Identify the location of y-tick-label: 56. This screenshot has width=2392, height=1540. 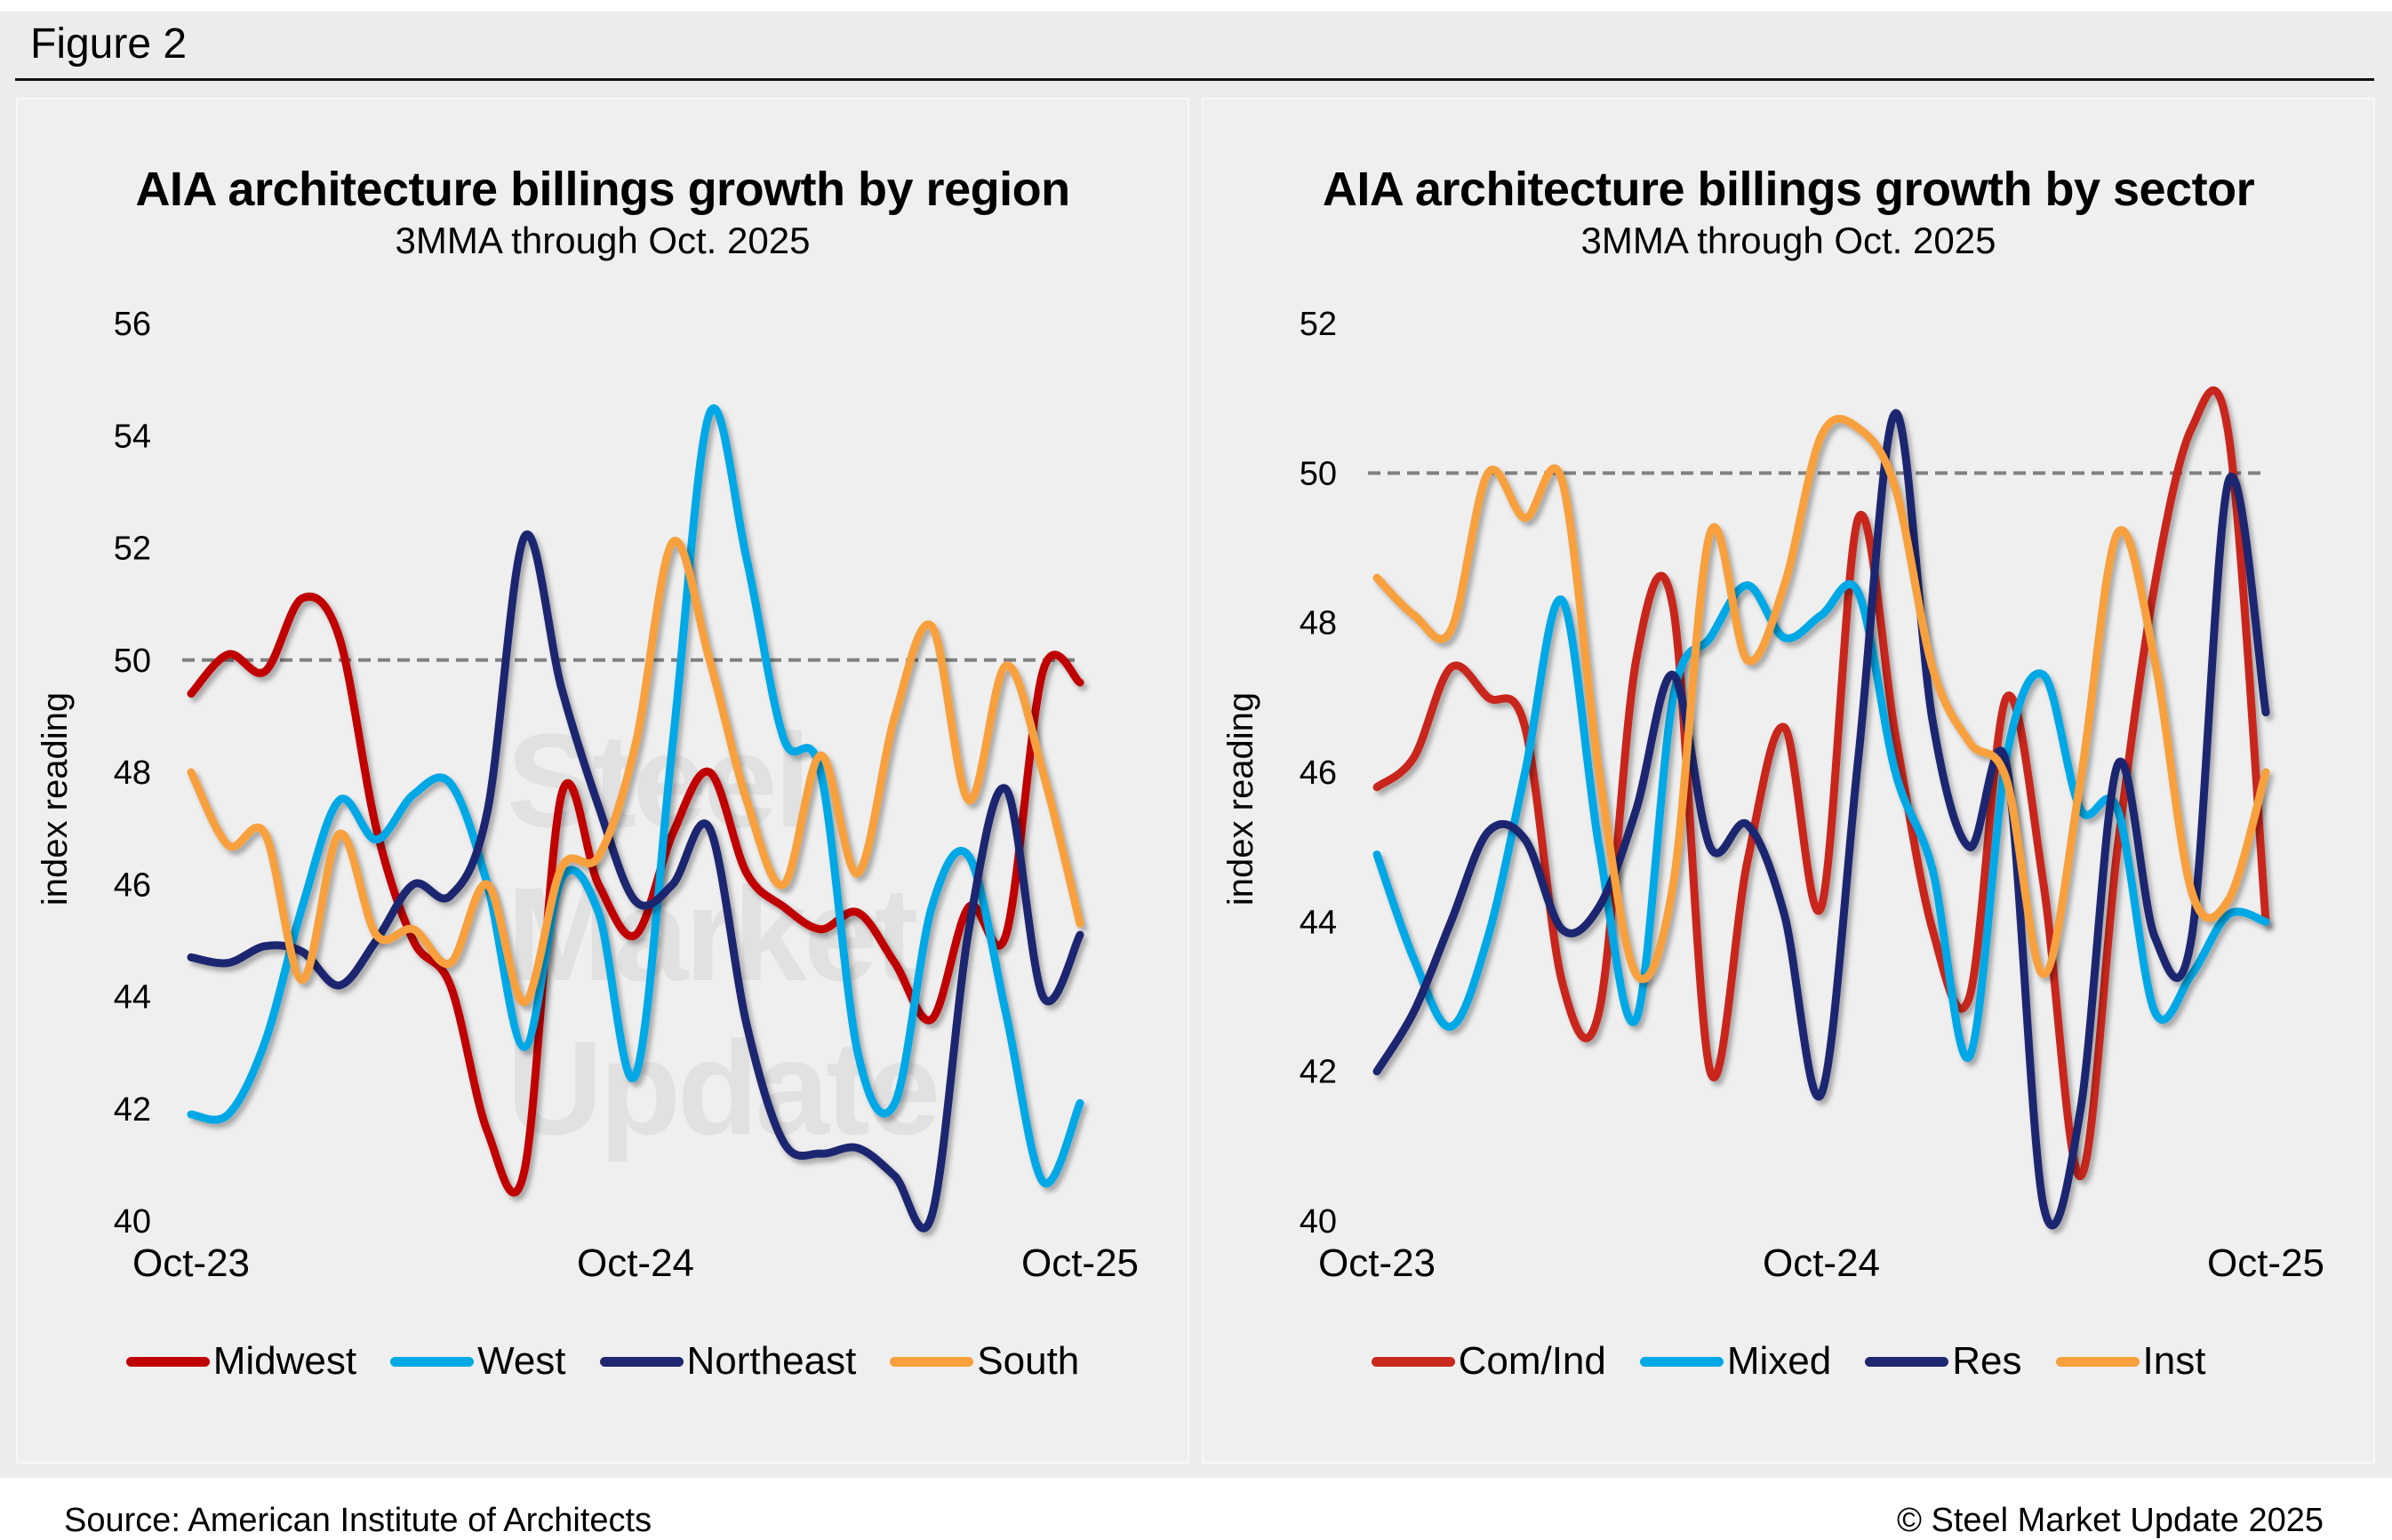
(132, 324).